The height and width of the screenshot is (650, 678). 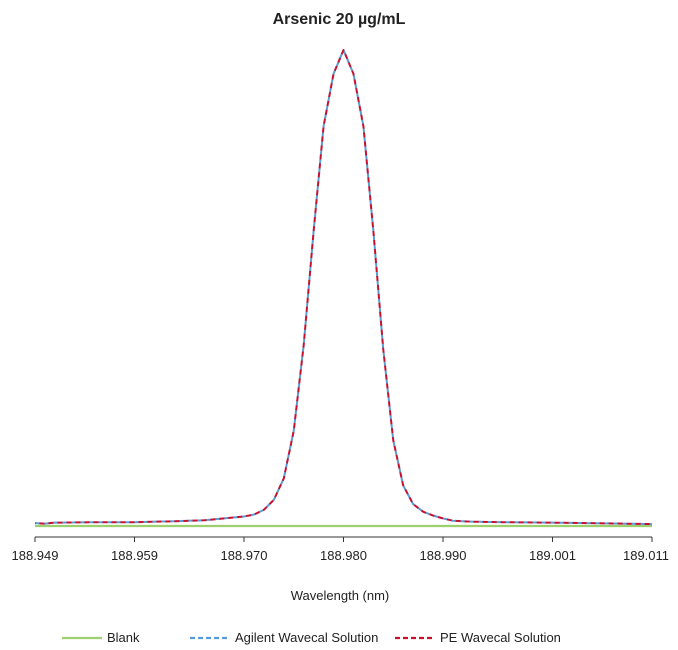 What do you see at coordinates (443, 555) in the screenshot?
I see `x-tick-label: 188.990` at bounding box center [443, 555].